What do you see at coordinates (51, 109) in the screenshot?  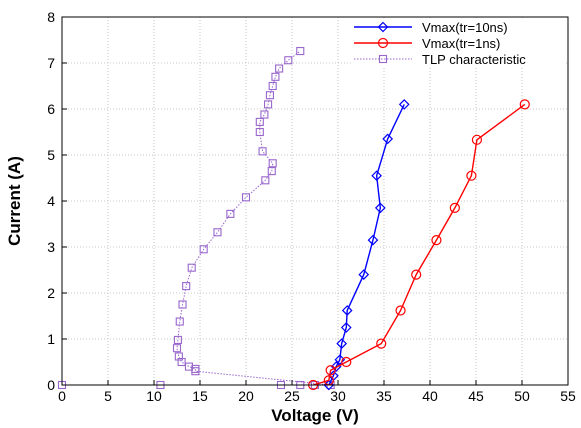 I see `y-tick-label: 6` at bounding box center [51, 109].